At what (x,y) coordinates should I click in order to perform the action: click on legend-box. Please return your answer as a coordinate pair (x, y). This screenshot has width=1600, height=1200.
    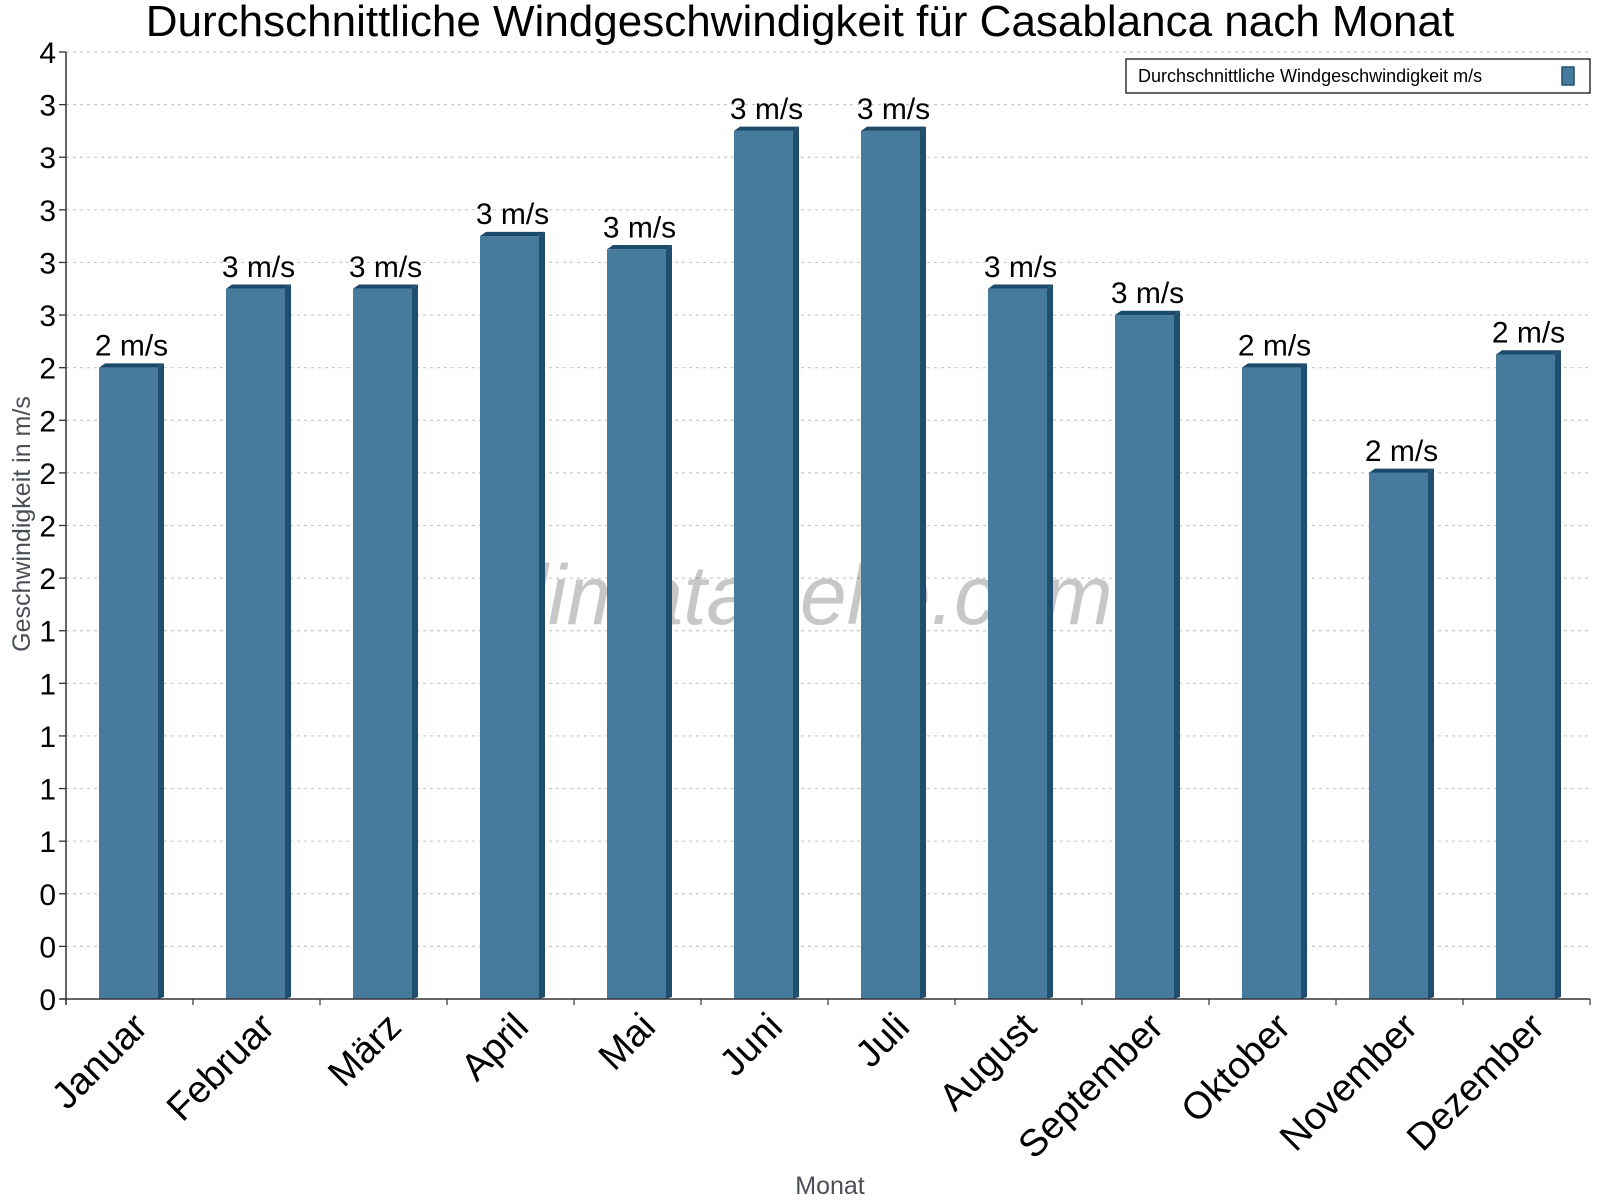
    Looking at the image, I should click on (1358, 76).